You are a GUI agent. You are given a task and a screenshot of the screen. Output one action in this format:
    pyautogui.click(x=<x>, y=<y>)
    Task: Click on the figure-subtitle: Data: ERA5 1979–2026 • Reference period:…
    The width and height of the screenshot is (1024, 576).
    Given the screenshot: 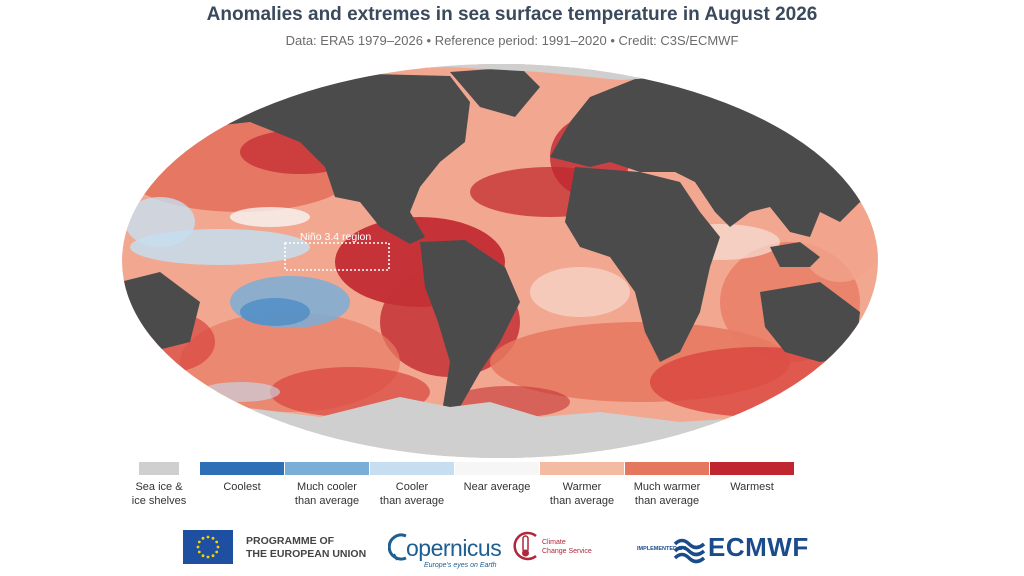 What is the action you would take?
    pyautogui.click(x=512, y=40)
    